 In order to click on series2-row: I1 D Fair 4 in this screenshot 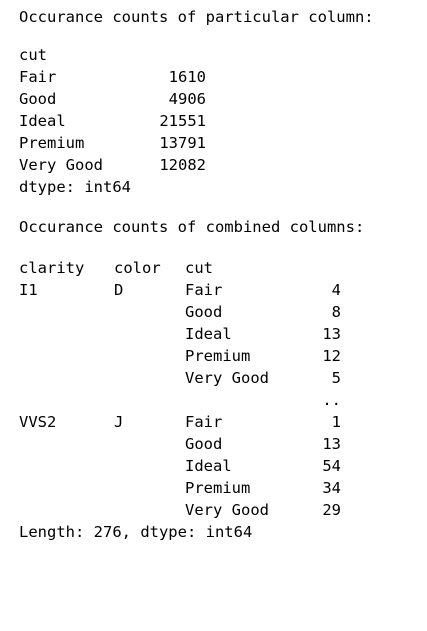, I will do `click(180, 290)`.